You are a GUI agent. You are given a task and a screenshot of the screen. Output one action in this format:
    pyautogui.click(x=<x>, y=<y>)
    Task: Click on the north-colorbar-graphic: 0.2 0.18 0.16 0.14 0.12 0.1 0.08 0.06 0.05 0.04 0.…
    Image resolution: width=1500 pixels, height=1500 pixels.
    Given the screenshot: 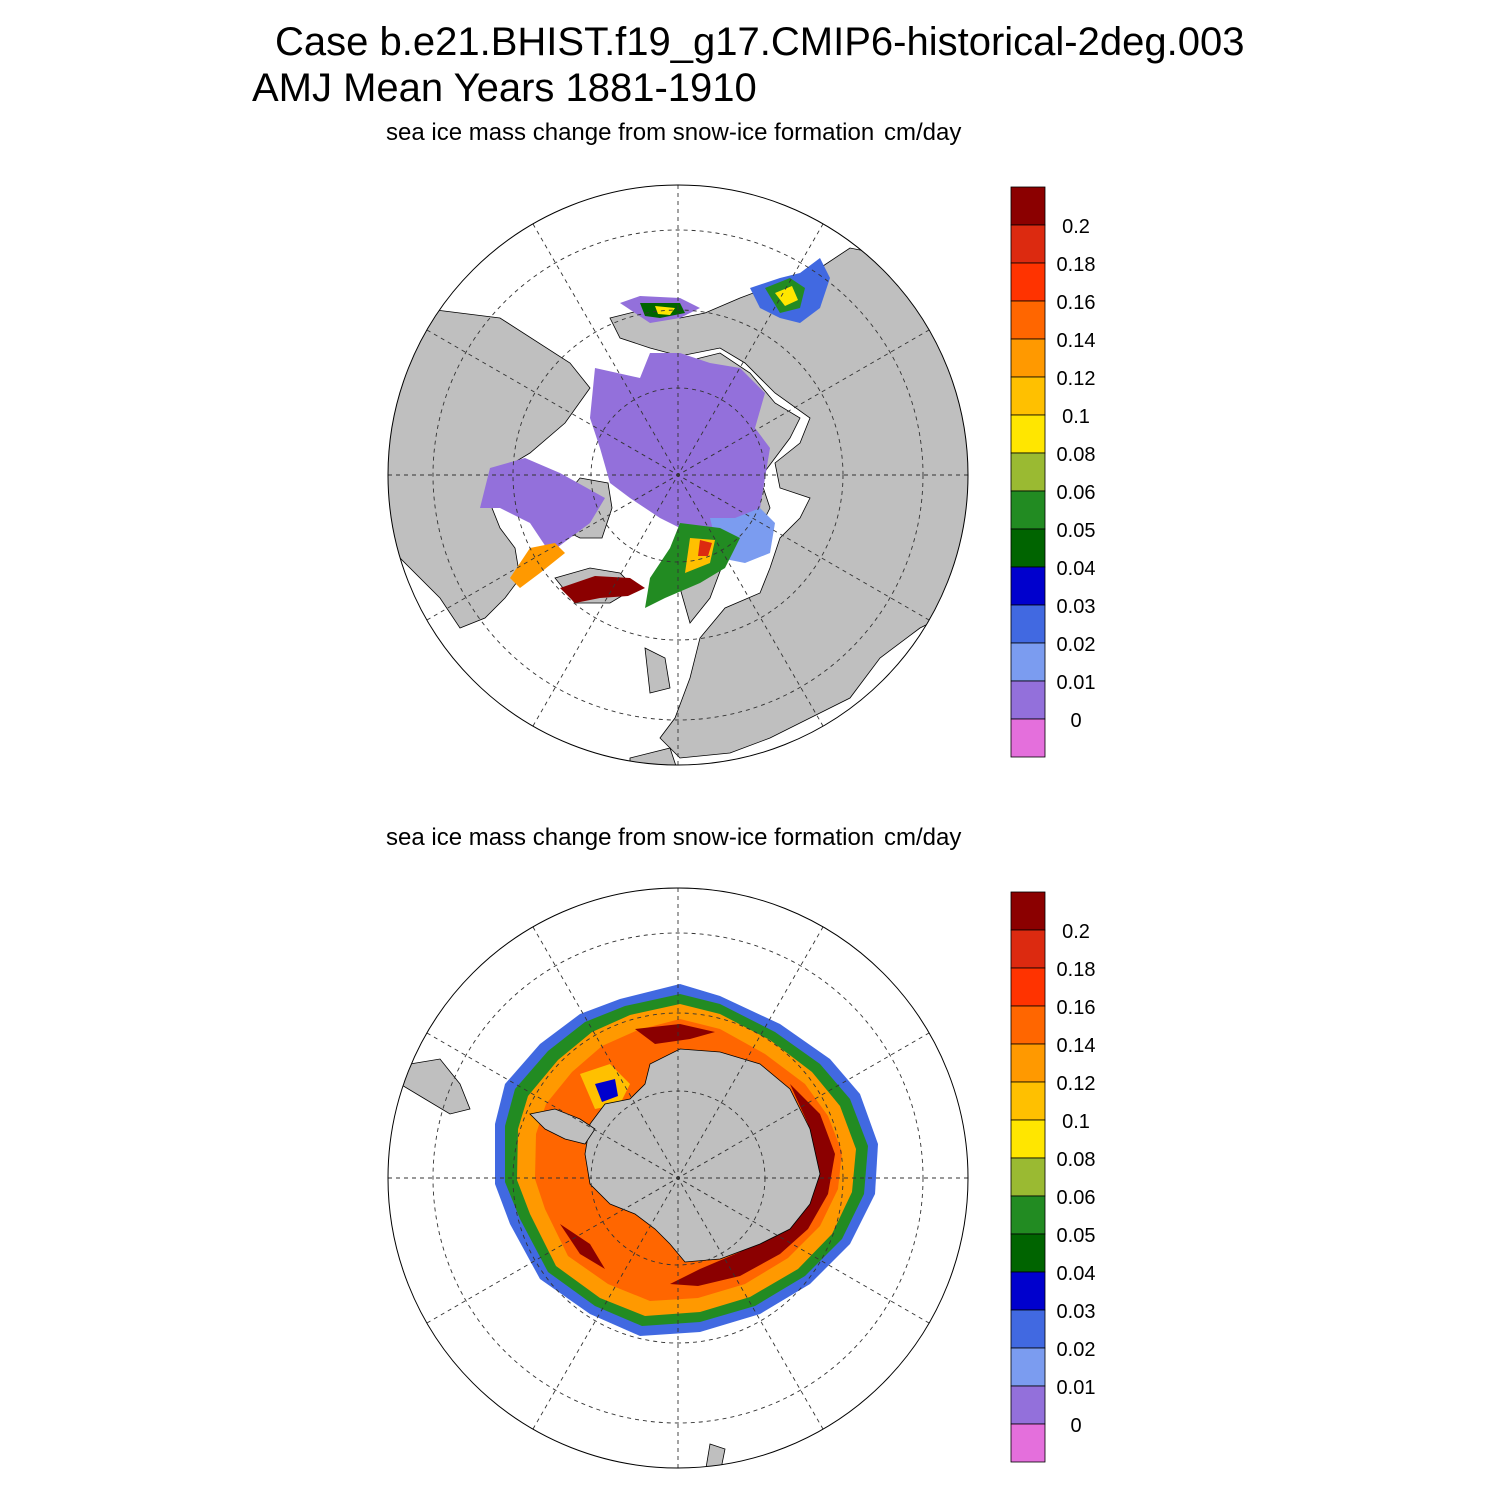 What is the action you would take?
    pyautogui.click(x=1053, y=472)
    